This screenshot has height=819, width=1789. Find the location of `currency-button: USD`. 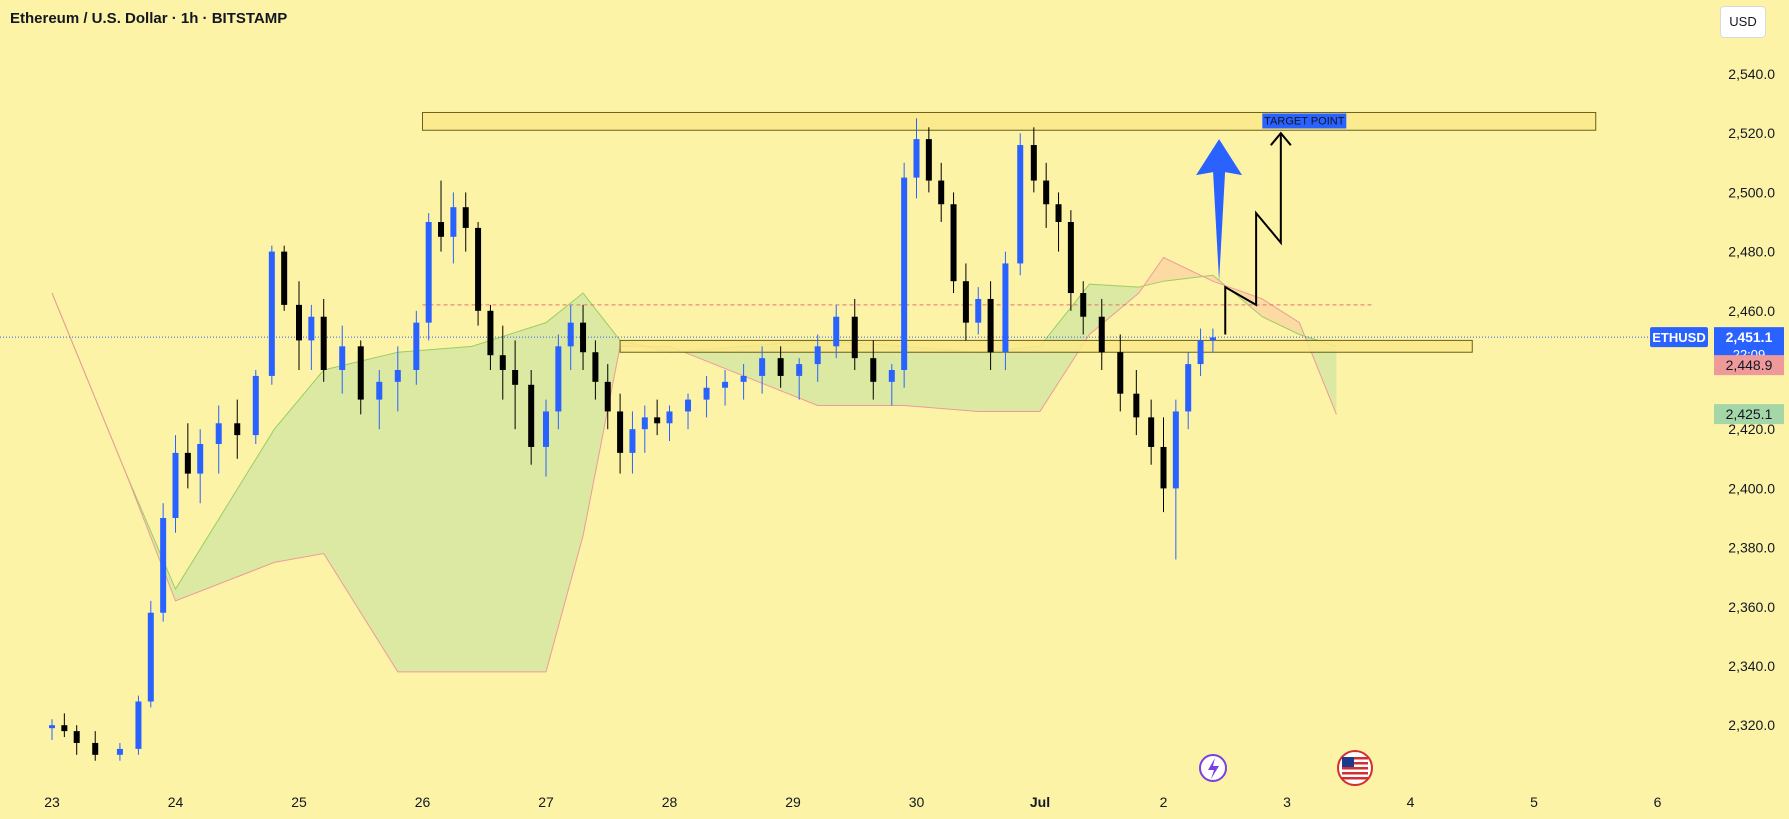

currency-button: USD is located at coordinates (1743, 22).